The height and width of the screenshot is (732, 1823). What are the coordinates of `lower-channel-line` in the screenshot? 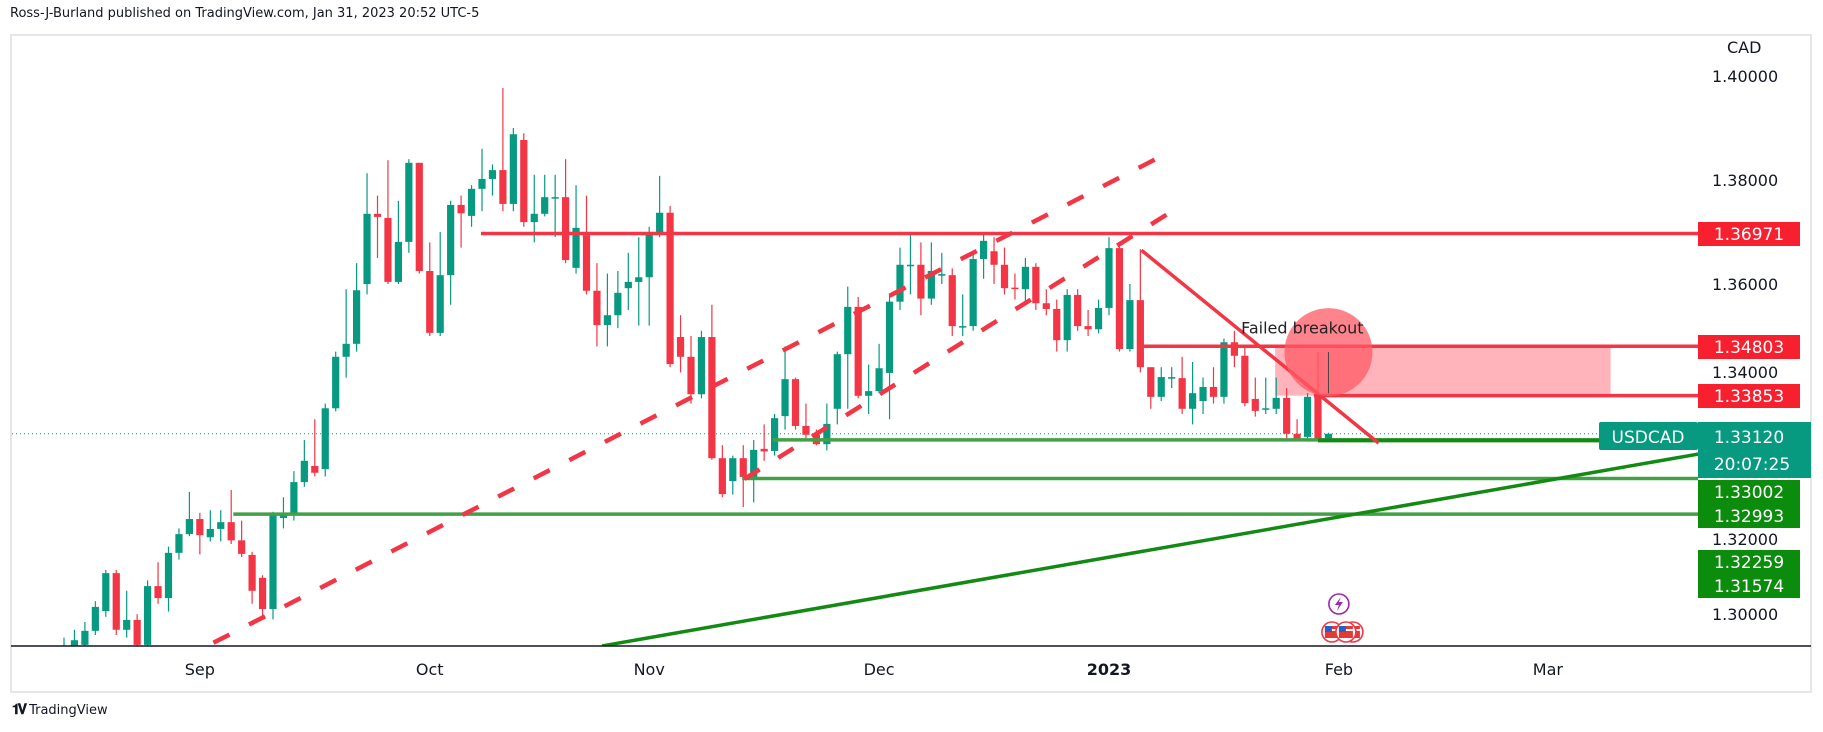 It's located at (957, 345).